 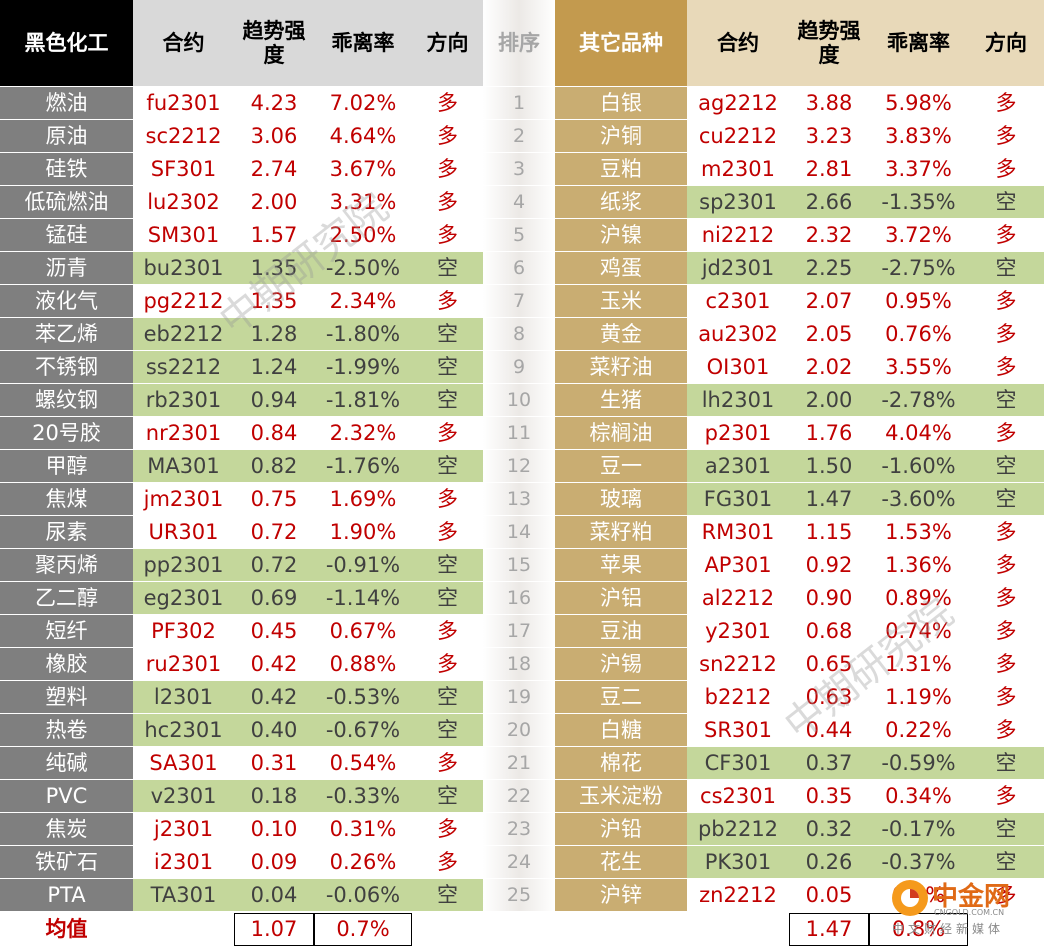 I want to click on left-row-trend: 0.72, so click(x=274, y=565).